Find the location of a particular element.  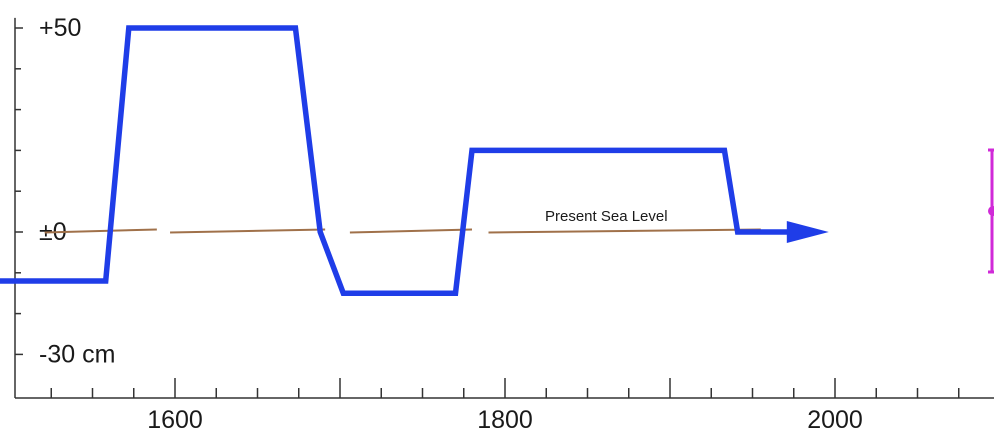

y-tick-label: -30 cm is located at coordinates (77, 354).